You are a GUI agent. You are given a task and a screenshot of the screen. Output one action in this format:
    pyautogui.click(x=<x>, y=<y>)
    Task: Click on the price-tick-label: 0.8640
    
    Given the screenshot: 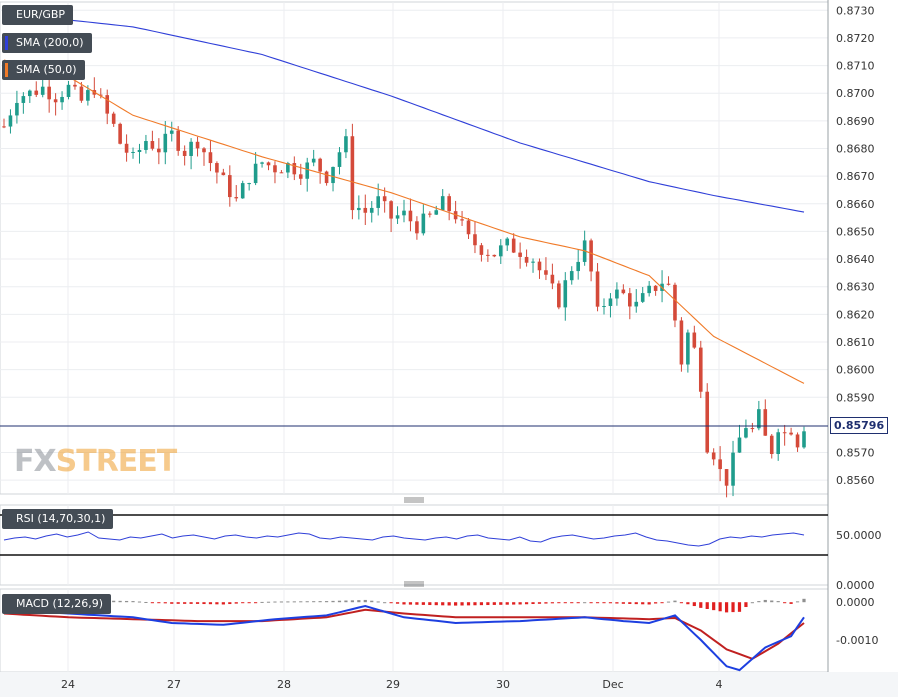 What is the action you would take?
    pyautogui.click(x=855, y=259)
    